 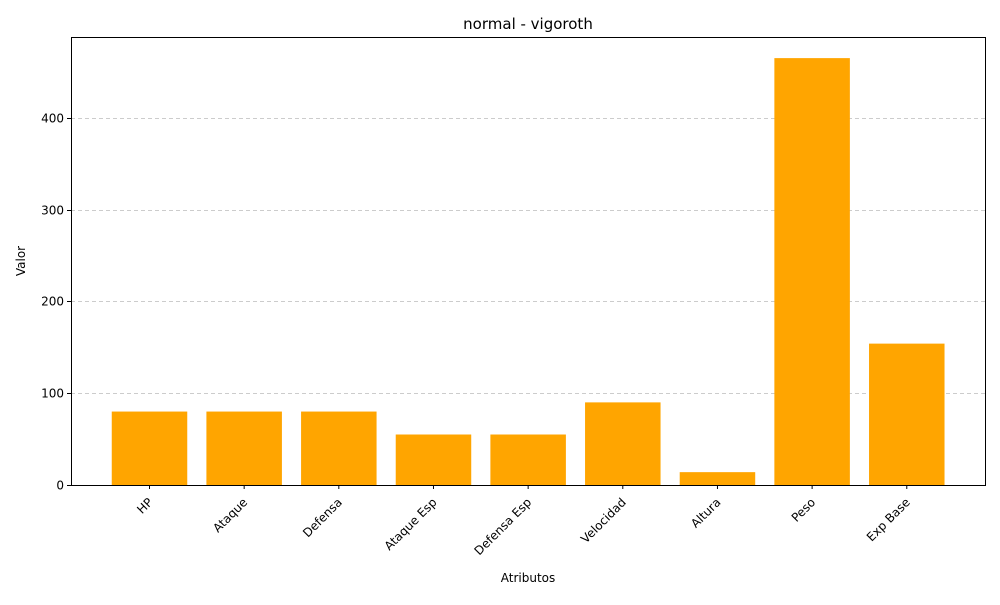 I want to click on x-tick-label: Ataque, so click(x=230, y=515).